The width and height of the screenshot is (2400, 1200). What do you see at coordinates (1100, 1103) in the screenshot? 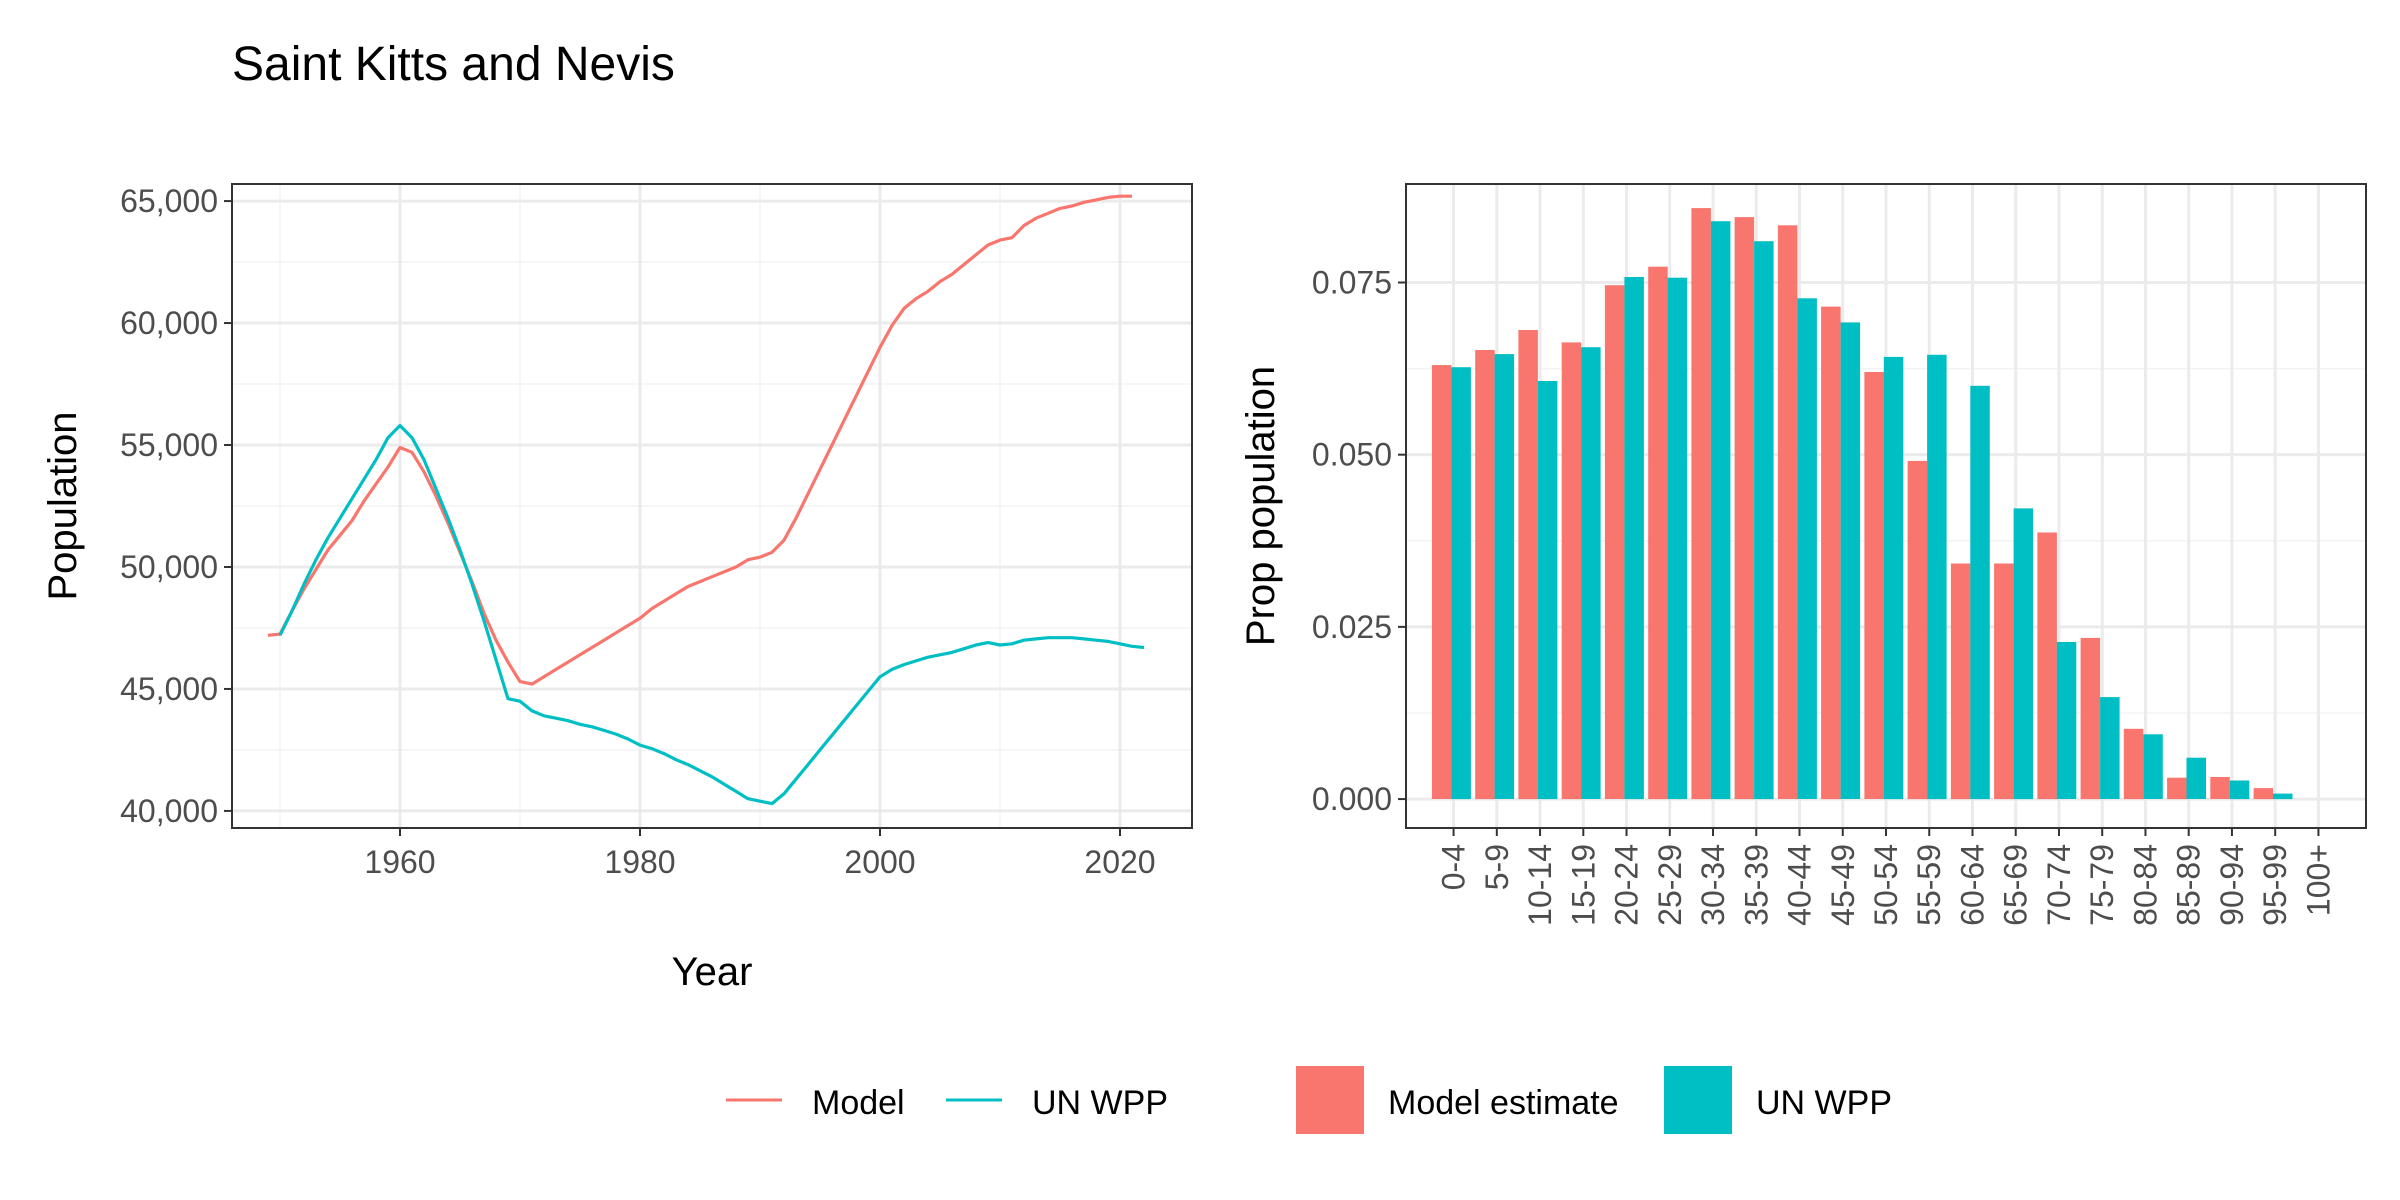
I see `legend-line-un-label: UN WPP` at bounding box center [1100, 1103].